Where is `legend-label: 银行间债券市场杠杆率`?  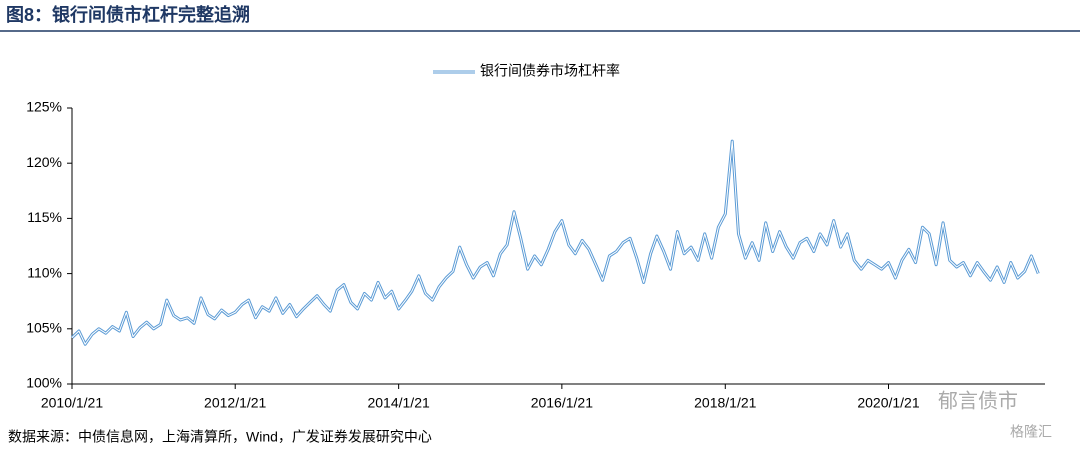
legend-label: 银行间债券市场杠杆率 is located at coordinates (550, 71).